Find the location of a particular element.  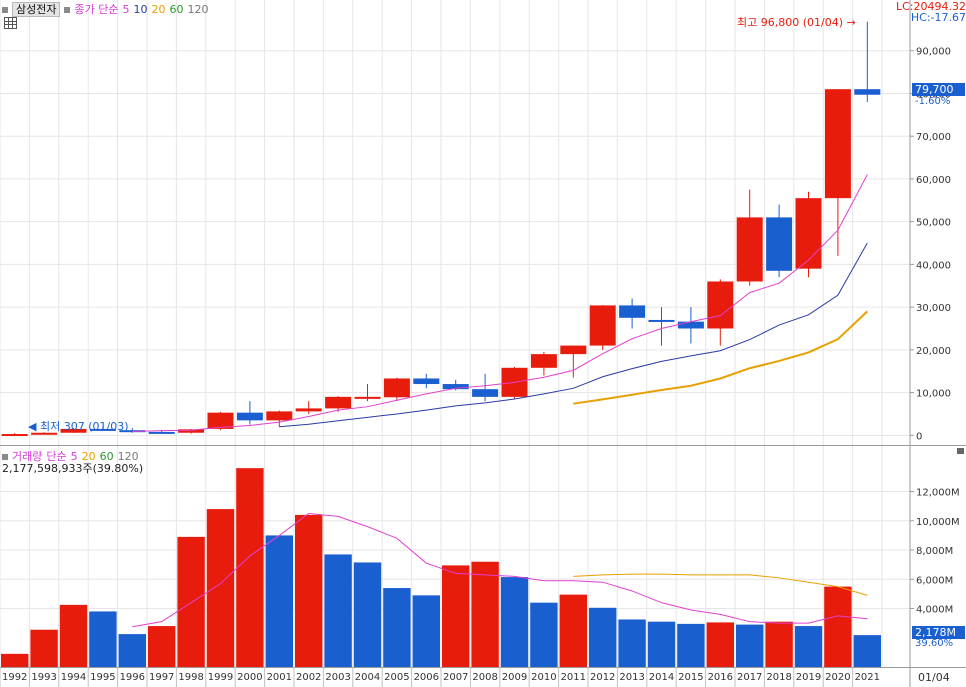

year-tick-label: 1994 is located at coordinates (73, 677).